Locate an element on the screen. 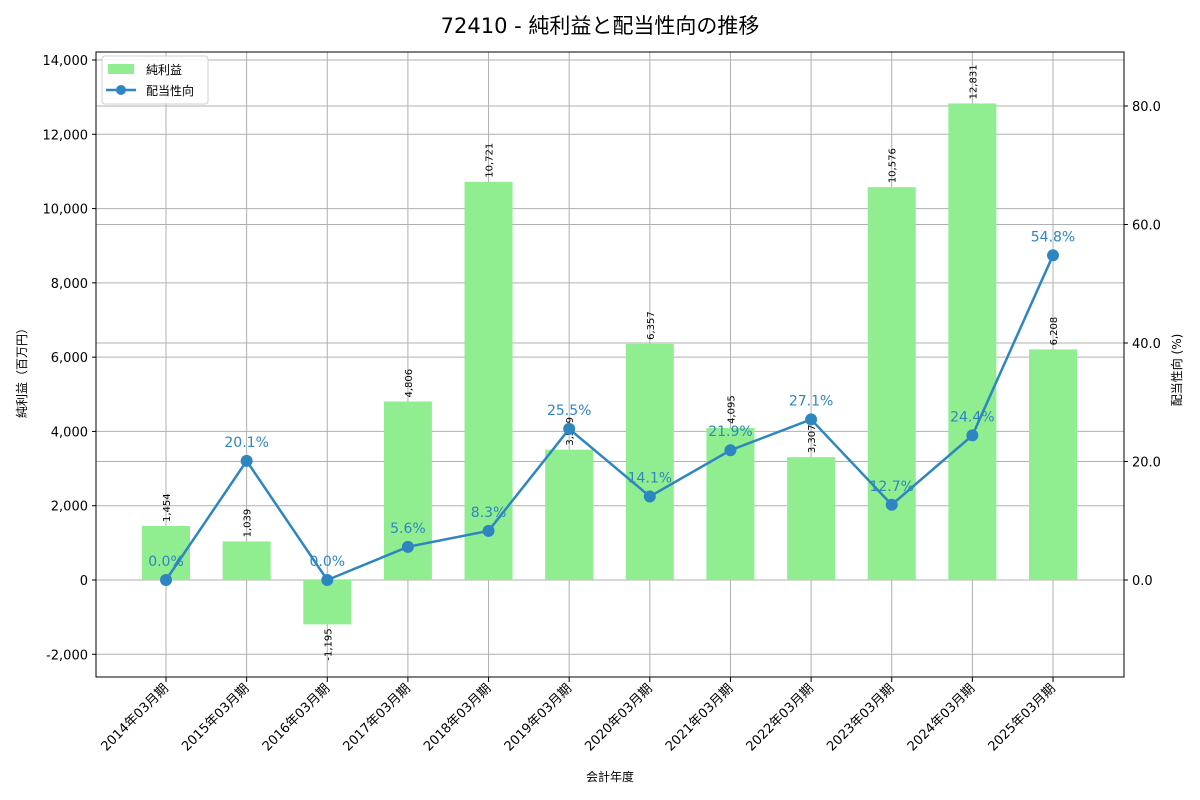 This screenshot has width=1200, height=800. legend-line-label: 配当性向 is located at coordinates (170, 90).